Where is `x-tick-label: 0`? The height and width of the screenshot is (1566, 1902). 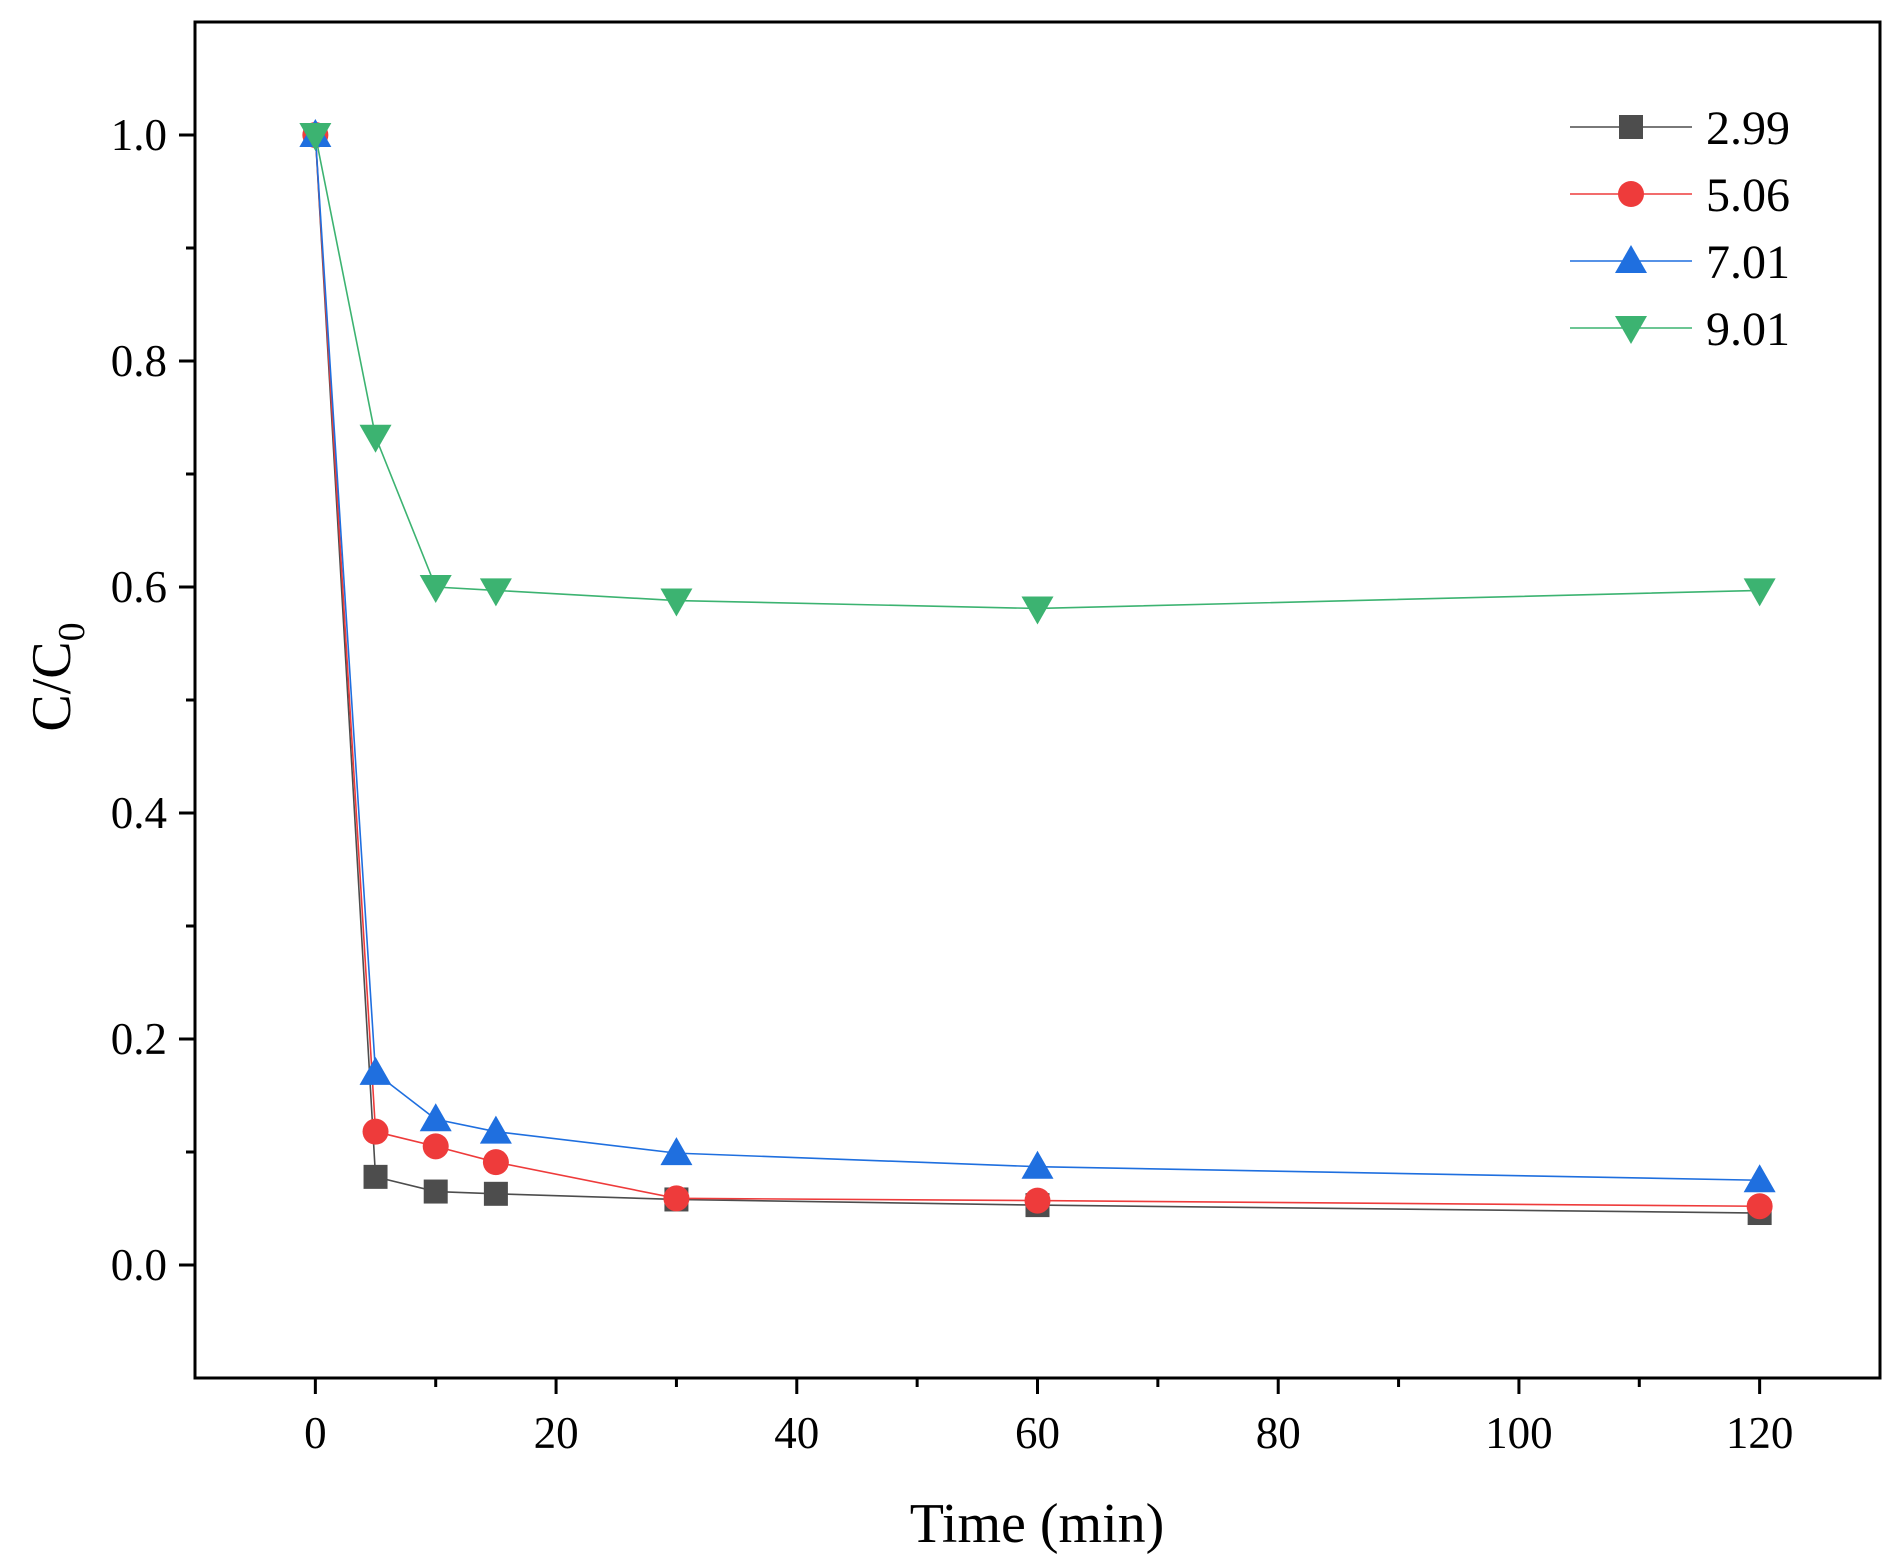
x-tick-label: 0 is located at coordinates (315, 1433).